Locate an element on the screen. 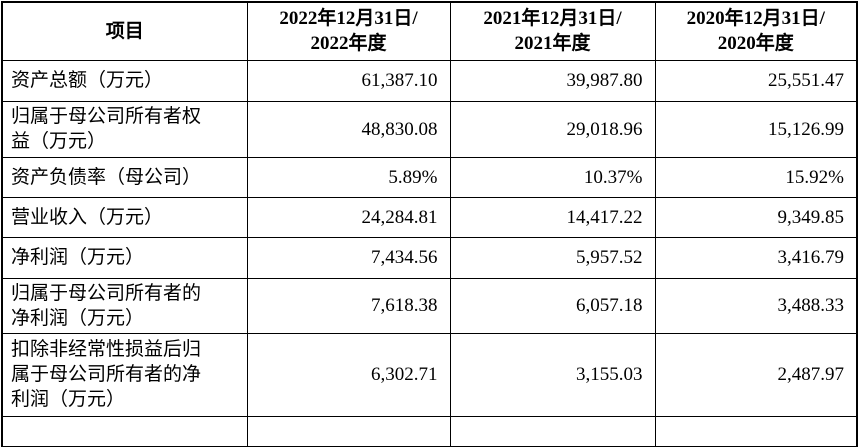 This screenshot has height=447, width=860. value-cell: 9,349.85 is located at coordinates (756, 217).